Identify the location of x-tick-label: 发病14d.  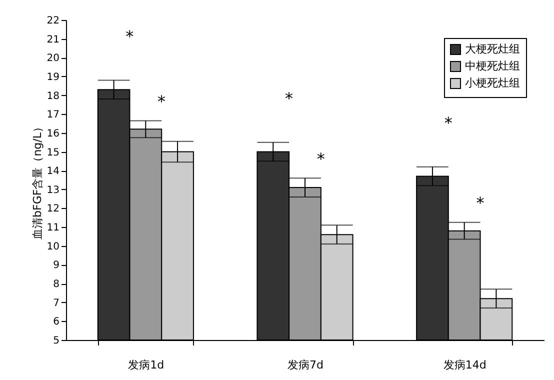
(464, 365).